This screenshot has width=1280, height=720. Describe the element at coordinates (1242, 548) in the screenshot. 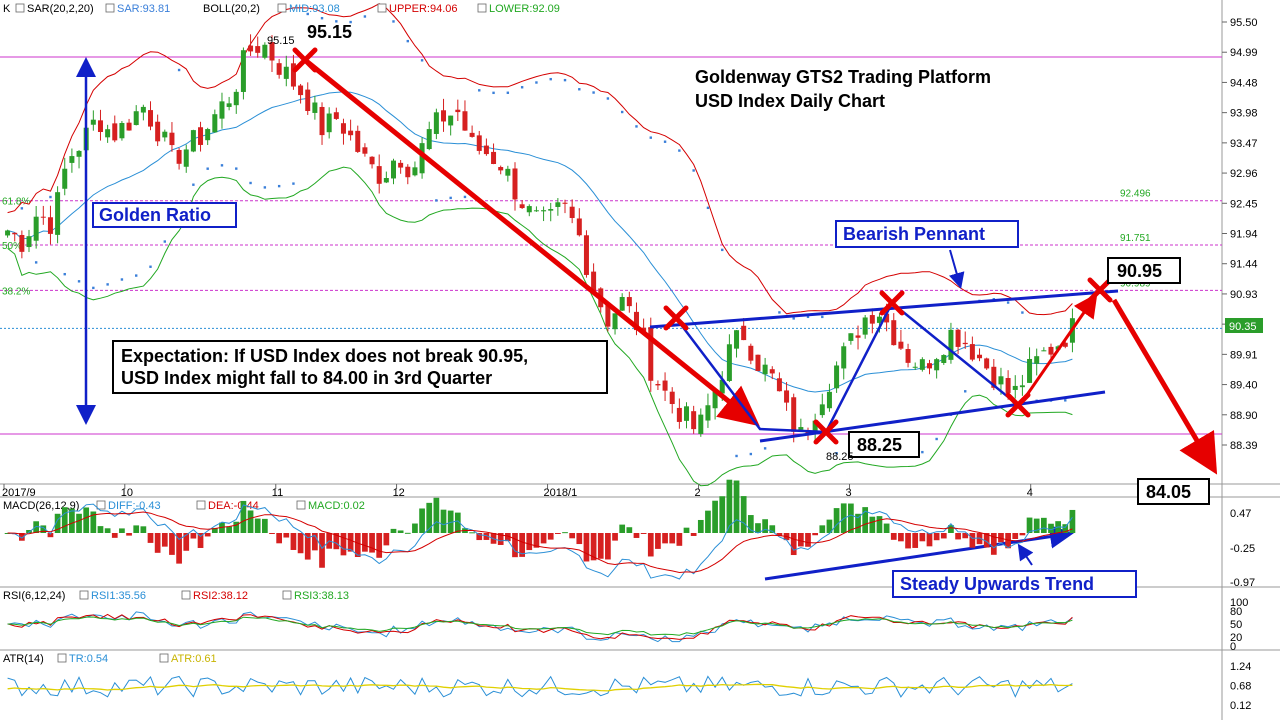

I see `macd-axis: 0.47 -0.25 -0.97` at that location.